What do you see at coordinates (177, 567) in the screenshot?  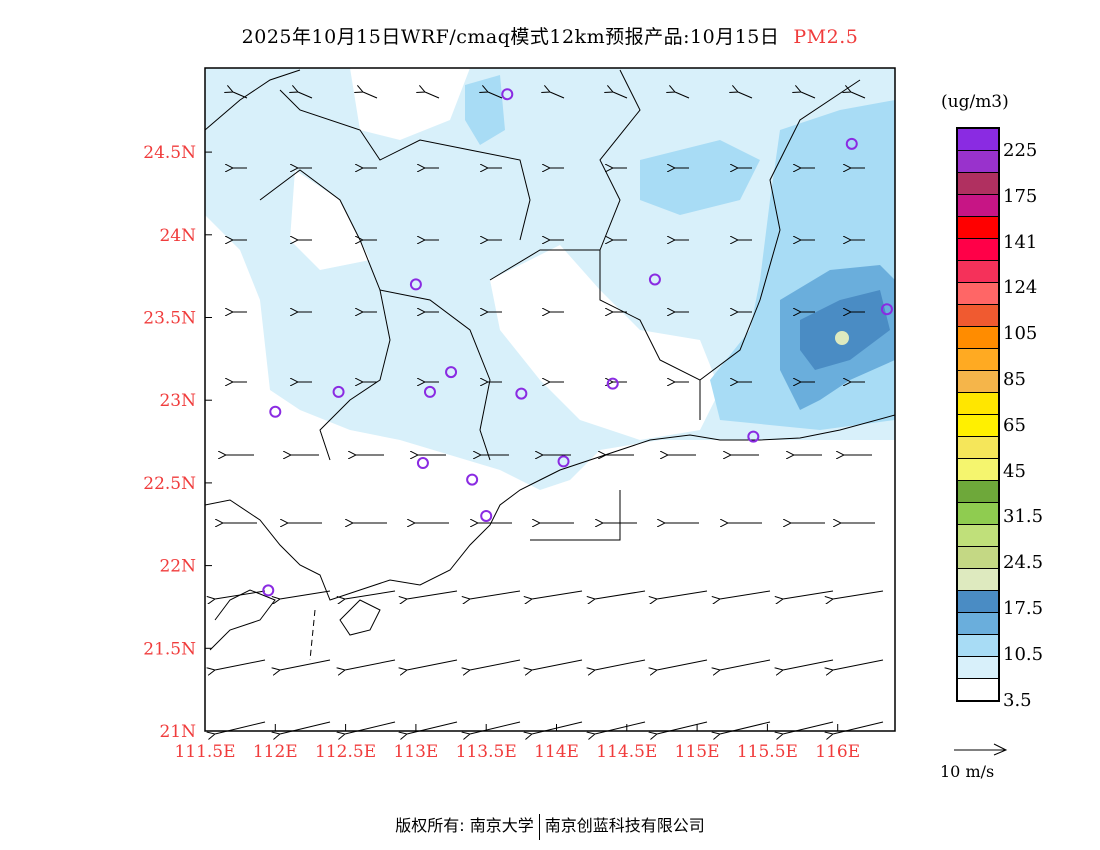 I see `lat-tick-label: 22N` at bounding box center [177, 567].